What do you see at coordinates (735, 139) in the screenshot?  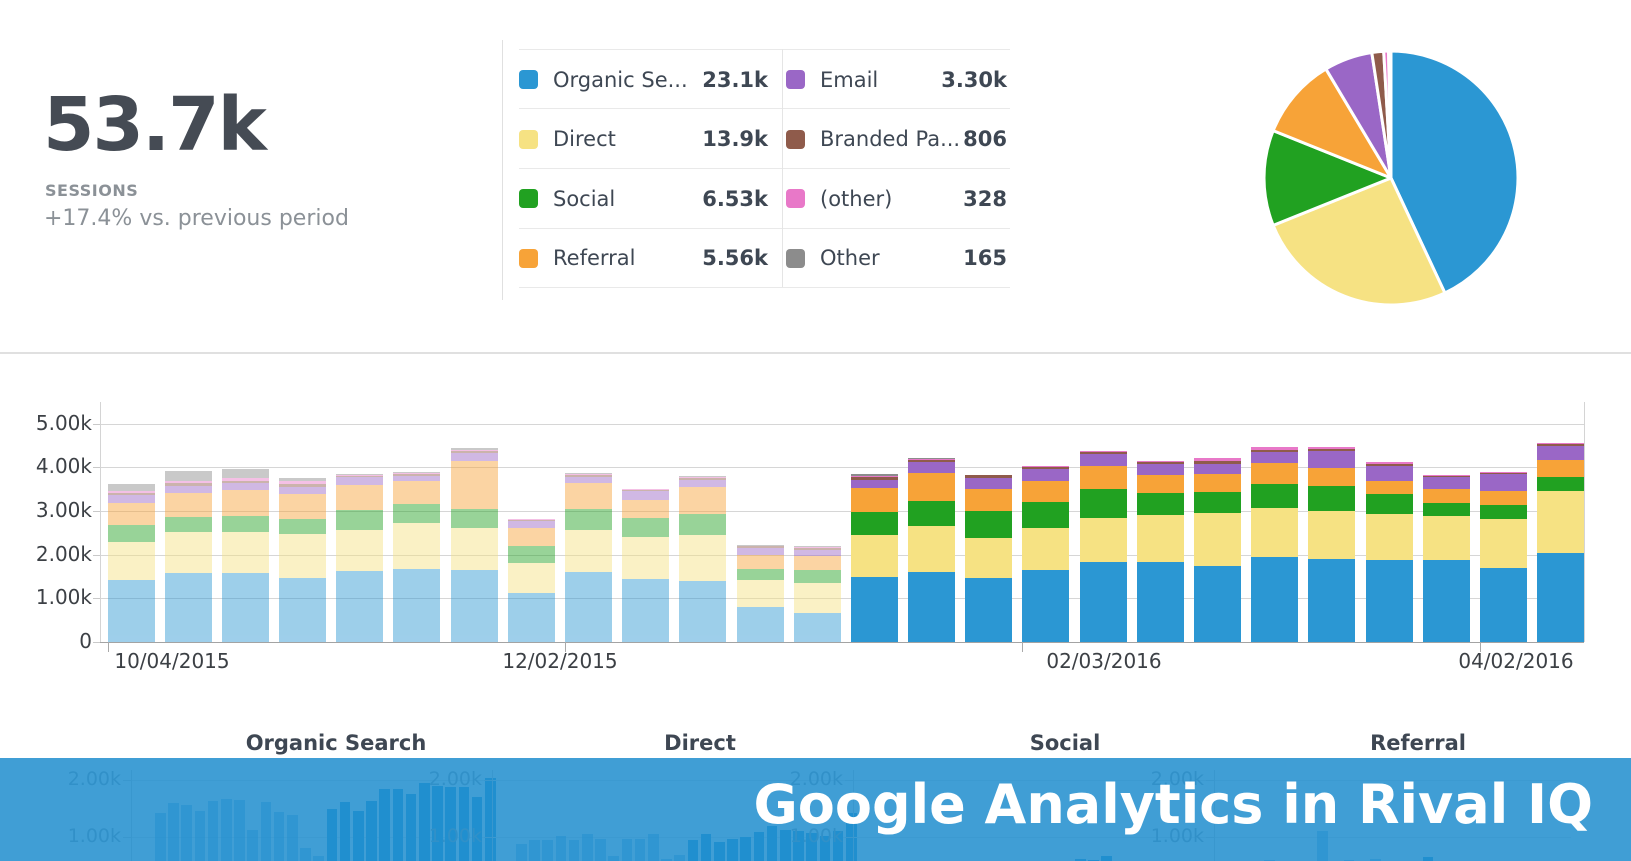 I see `legend-item-value: 13.9k` at bounding box center [735, 139].